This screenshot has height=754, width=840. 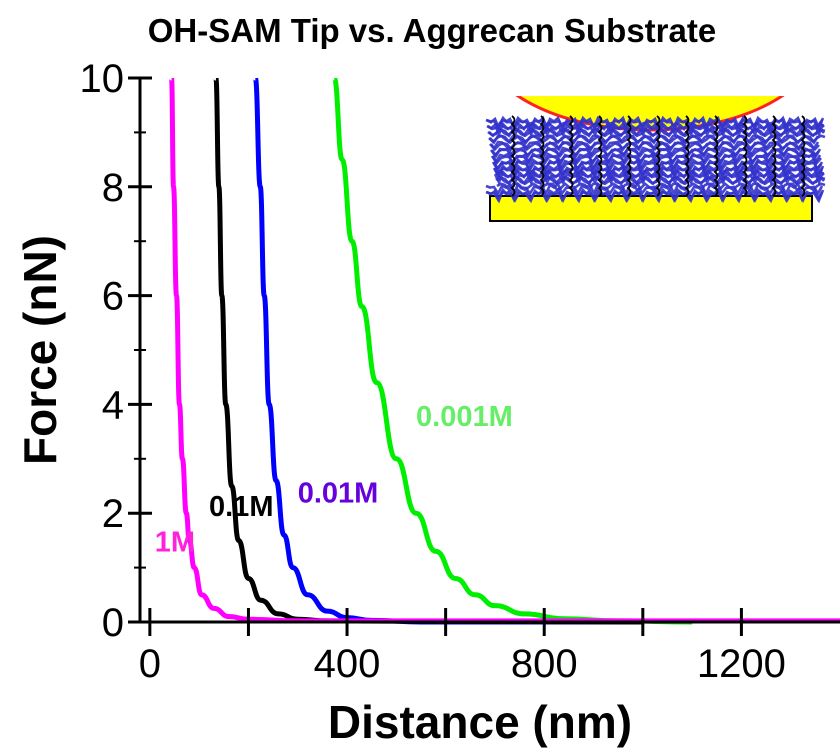 What do you see at coordinates (347, 664) in the screenshot?
I see `x-tick-label: 400` at bounding box center [347, 664].